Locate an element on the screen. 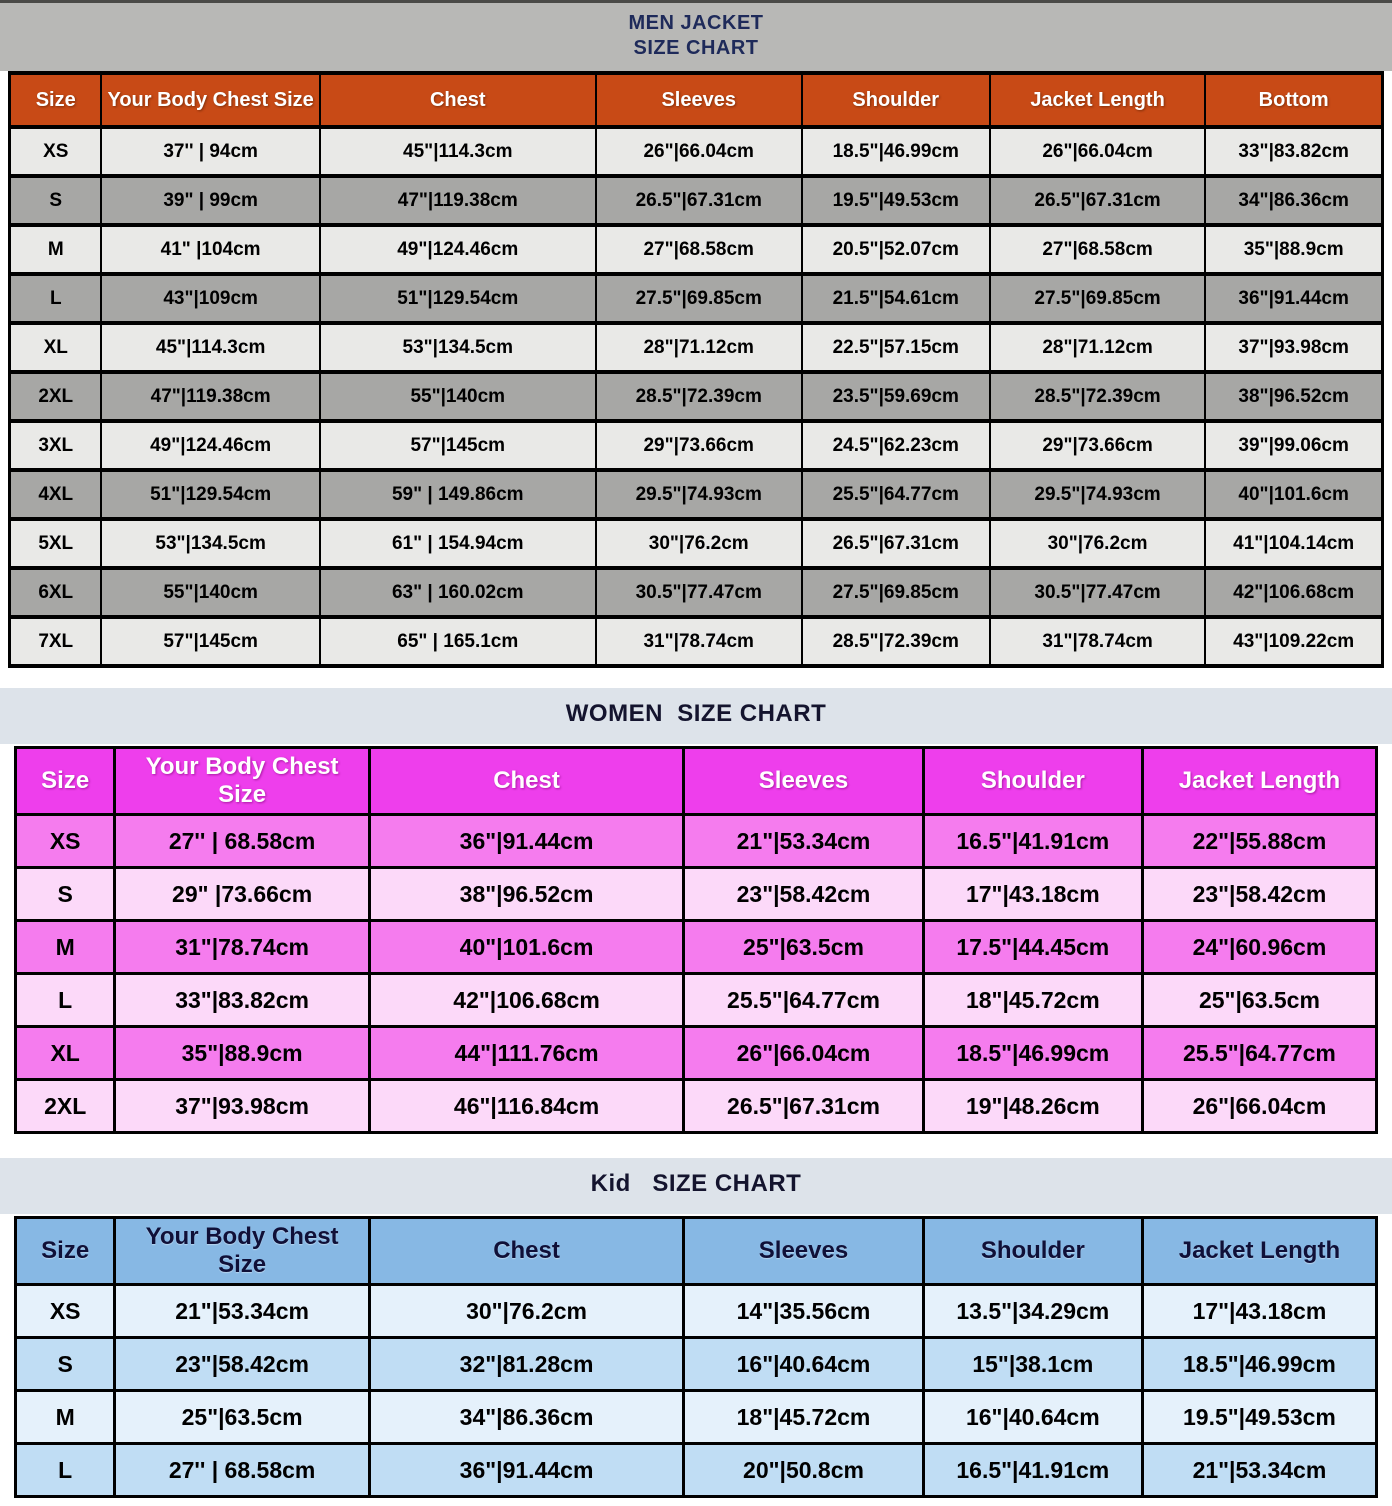 This screenshot has height=1506, width=1392. women-s-your-body-chest-size-value: 29" |73.66cm is located at coordinates (242, 894).